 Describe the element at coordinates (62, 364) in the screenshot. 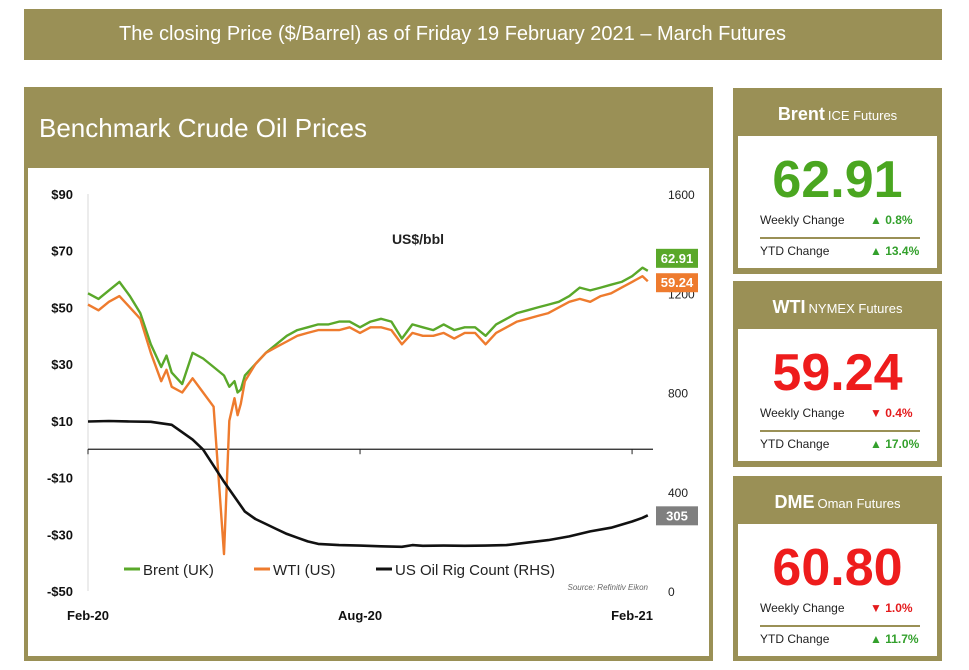

I see `y-left-tick-label: $30` at that location.